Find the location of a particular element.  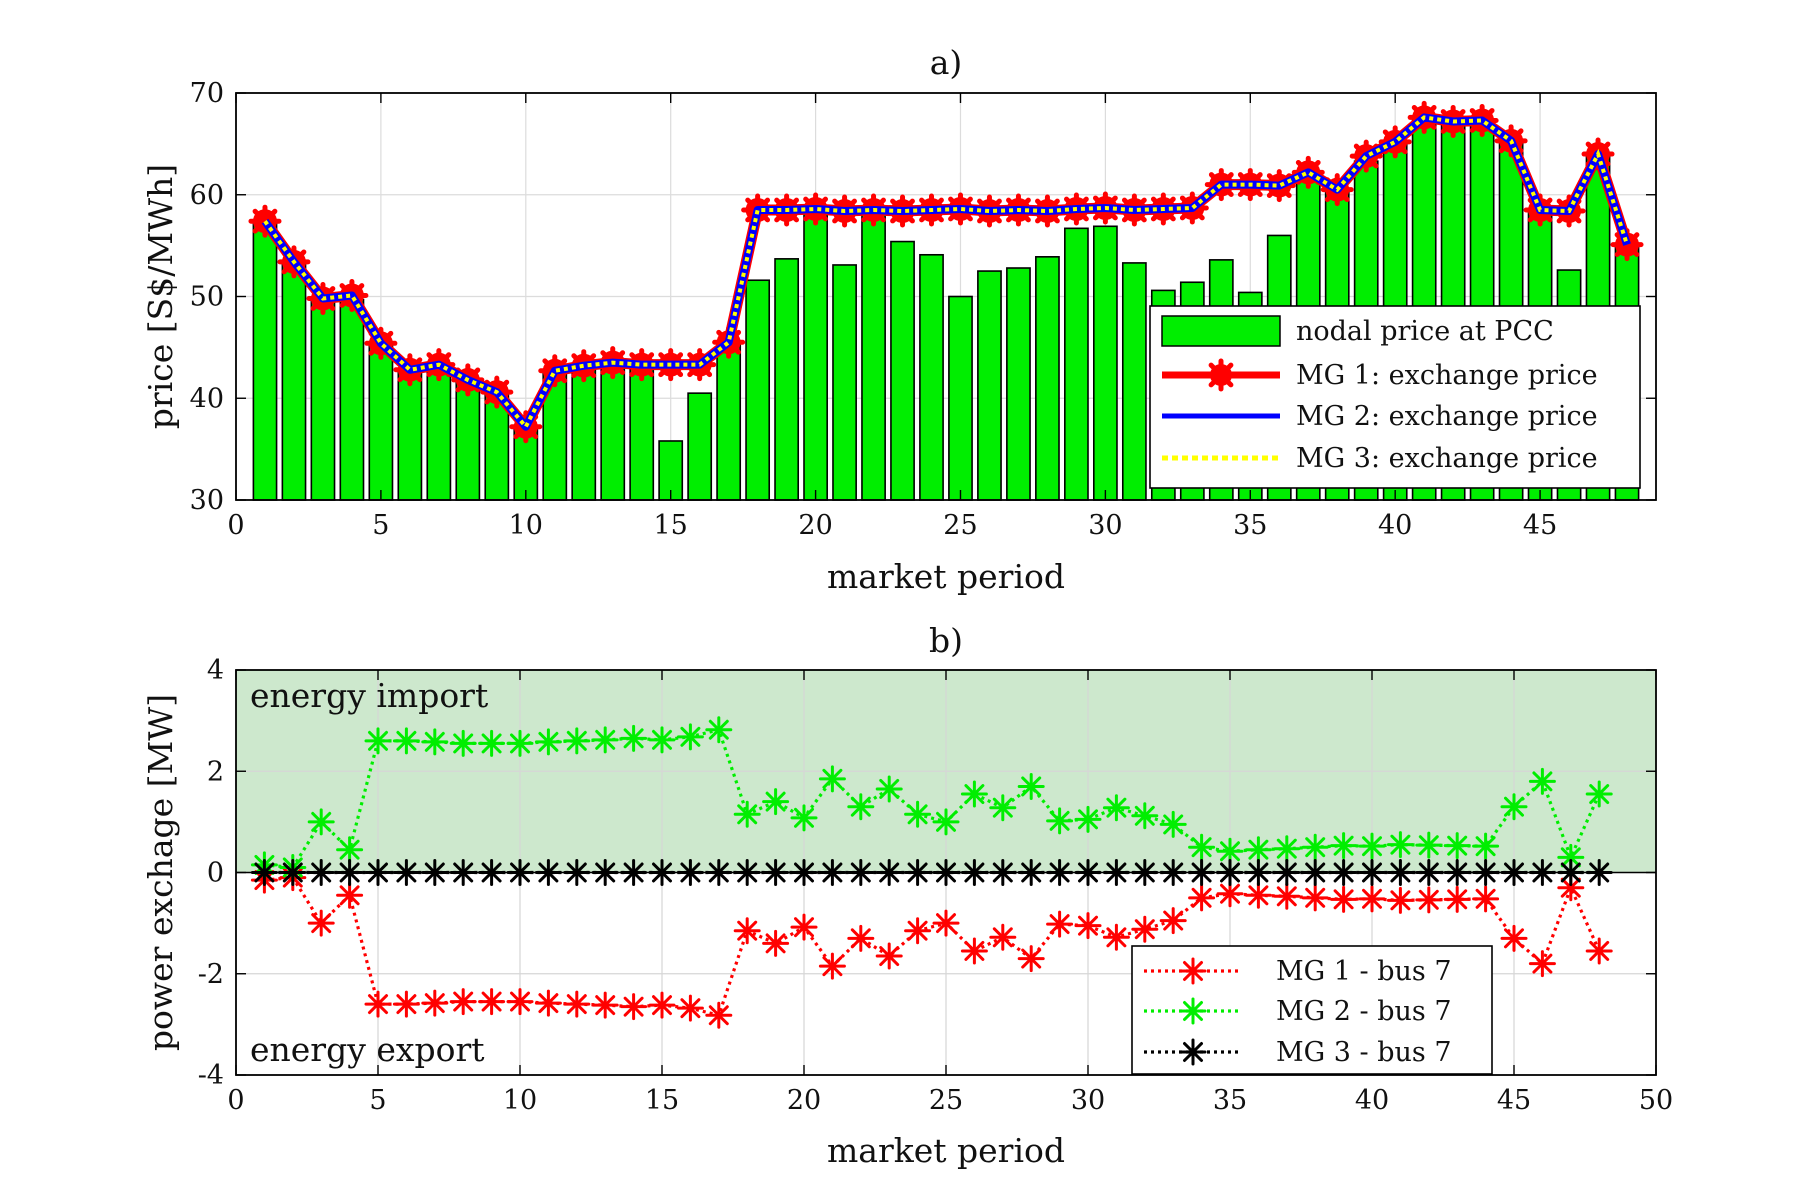

y-tick-label: 0 is located at coordinates (215, 873).